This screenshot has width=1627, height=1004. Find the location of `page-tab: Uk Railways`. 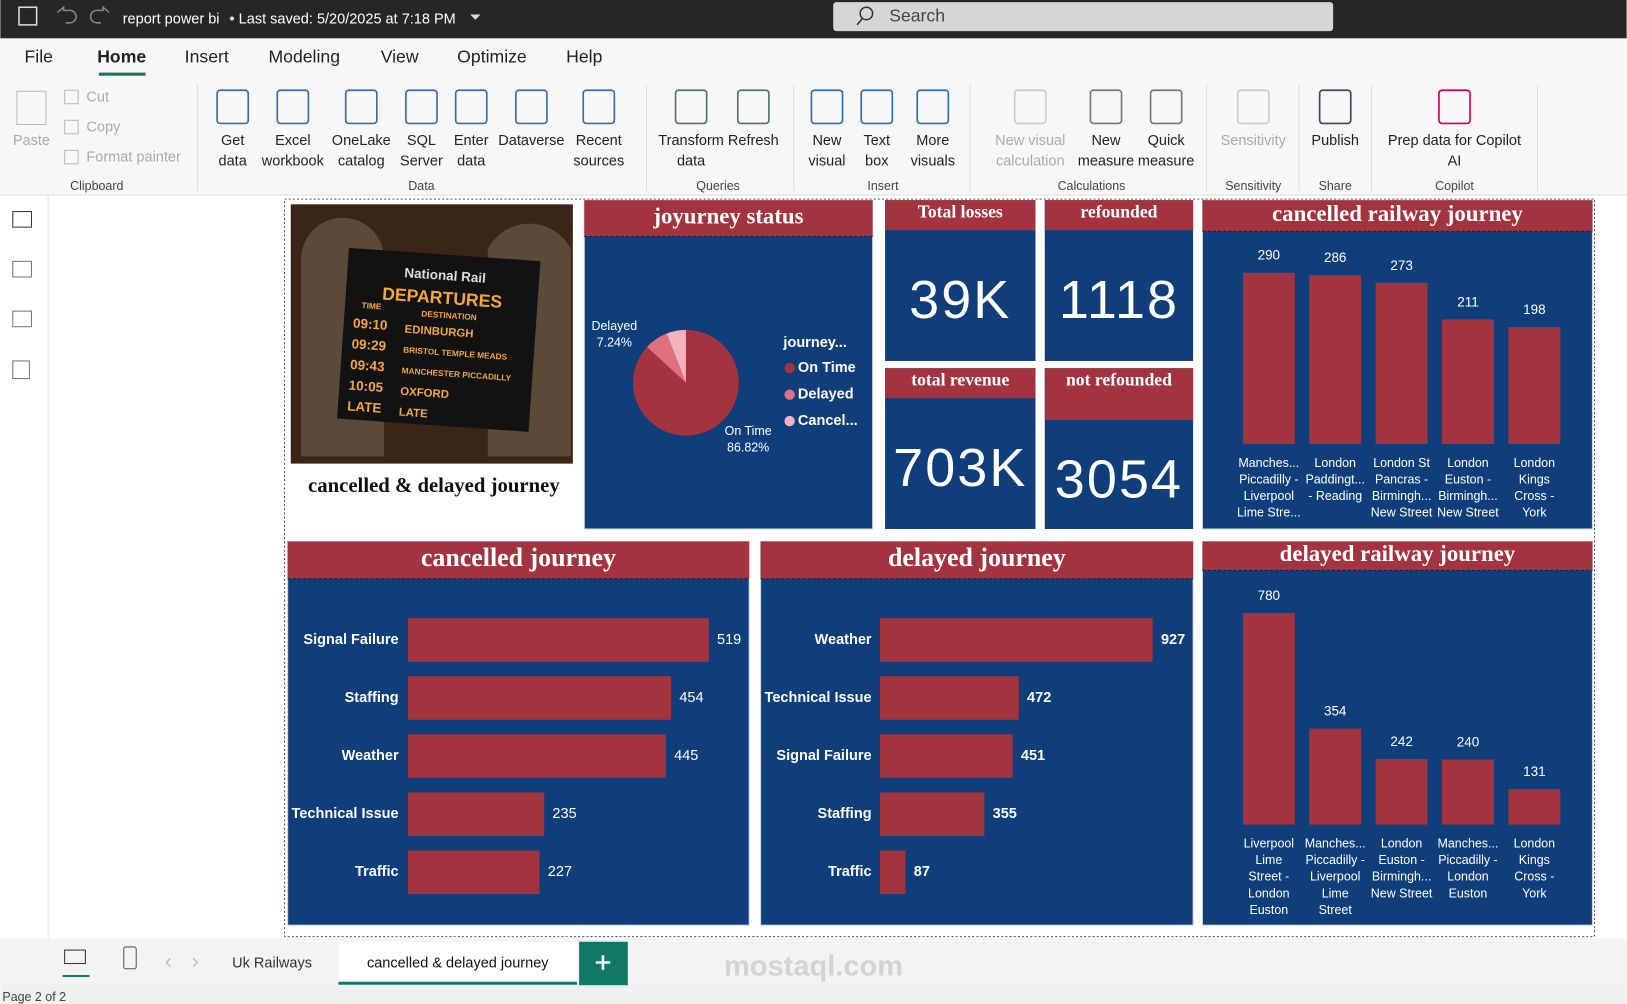

page-tab: Uk Railways is located at coordinates (272, 963).